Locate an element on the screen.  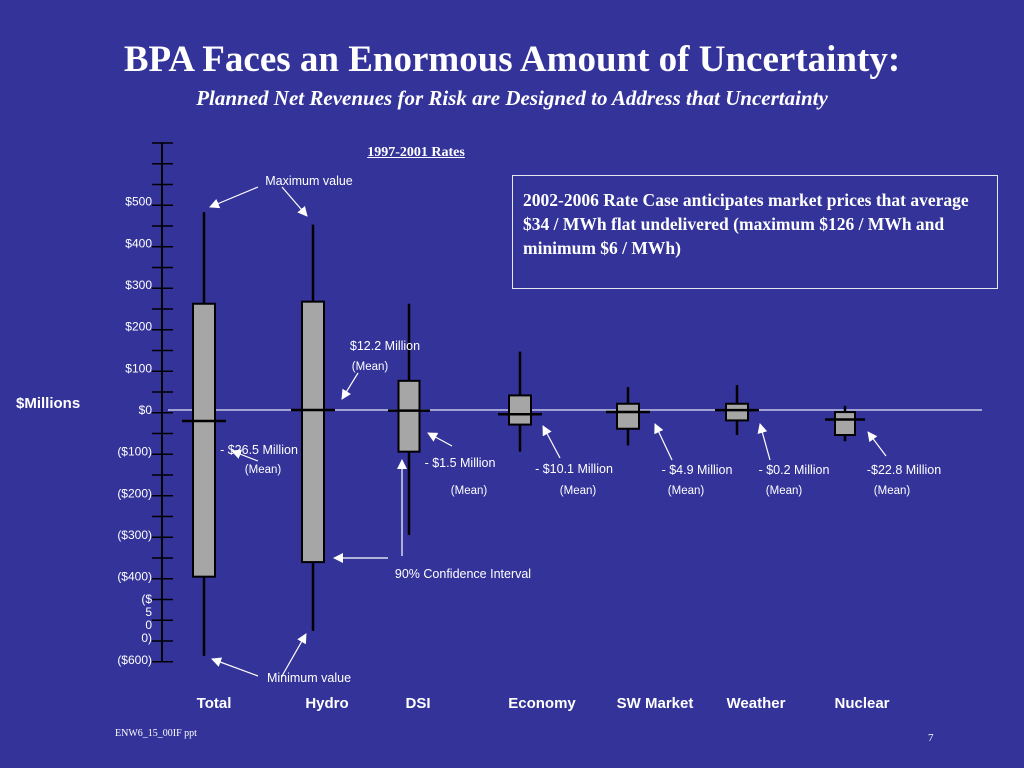
mean-value-label: -$22.8 Million is located at coordinates (904, 470).